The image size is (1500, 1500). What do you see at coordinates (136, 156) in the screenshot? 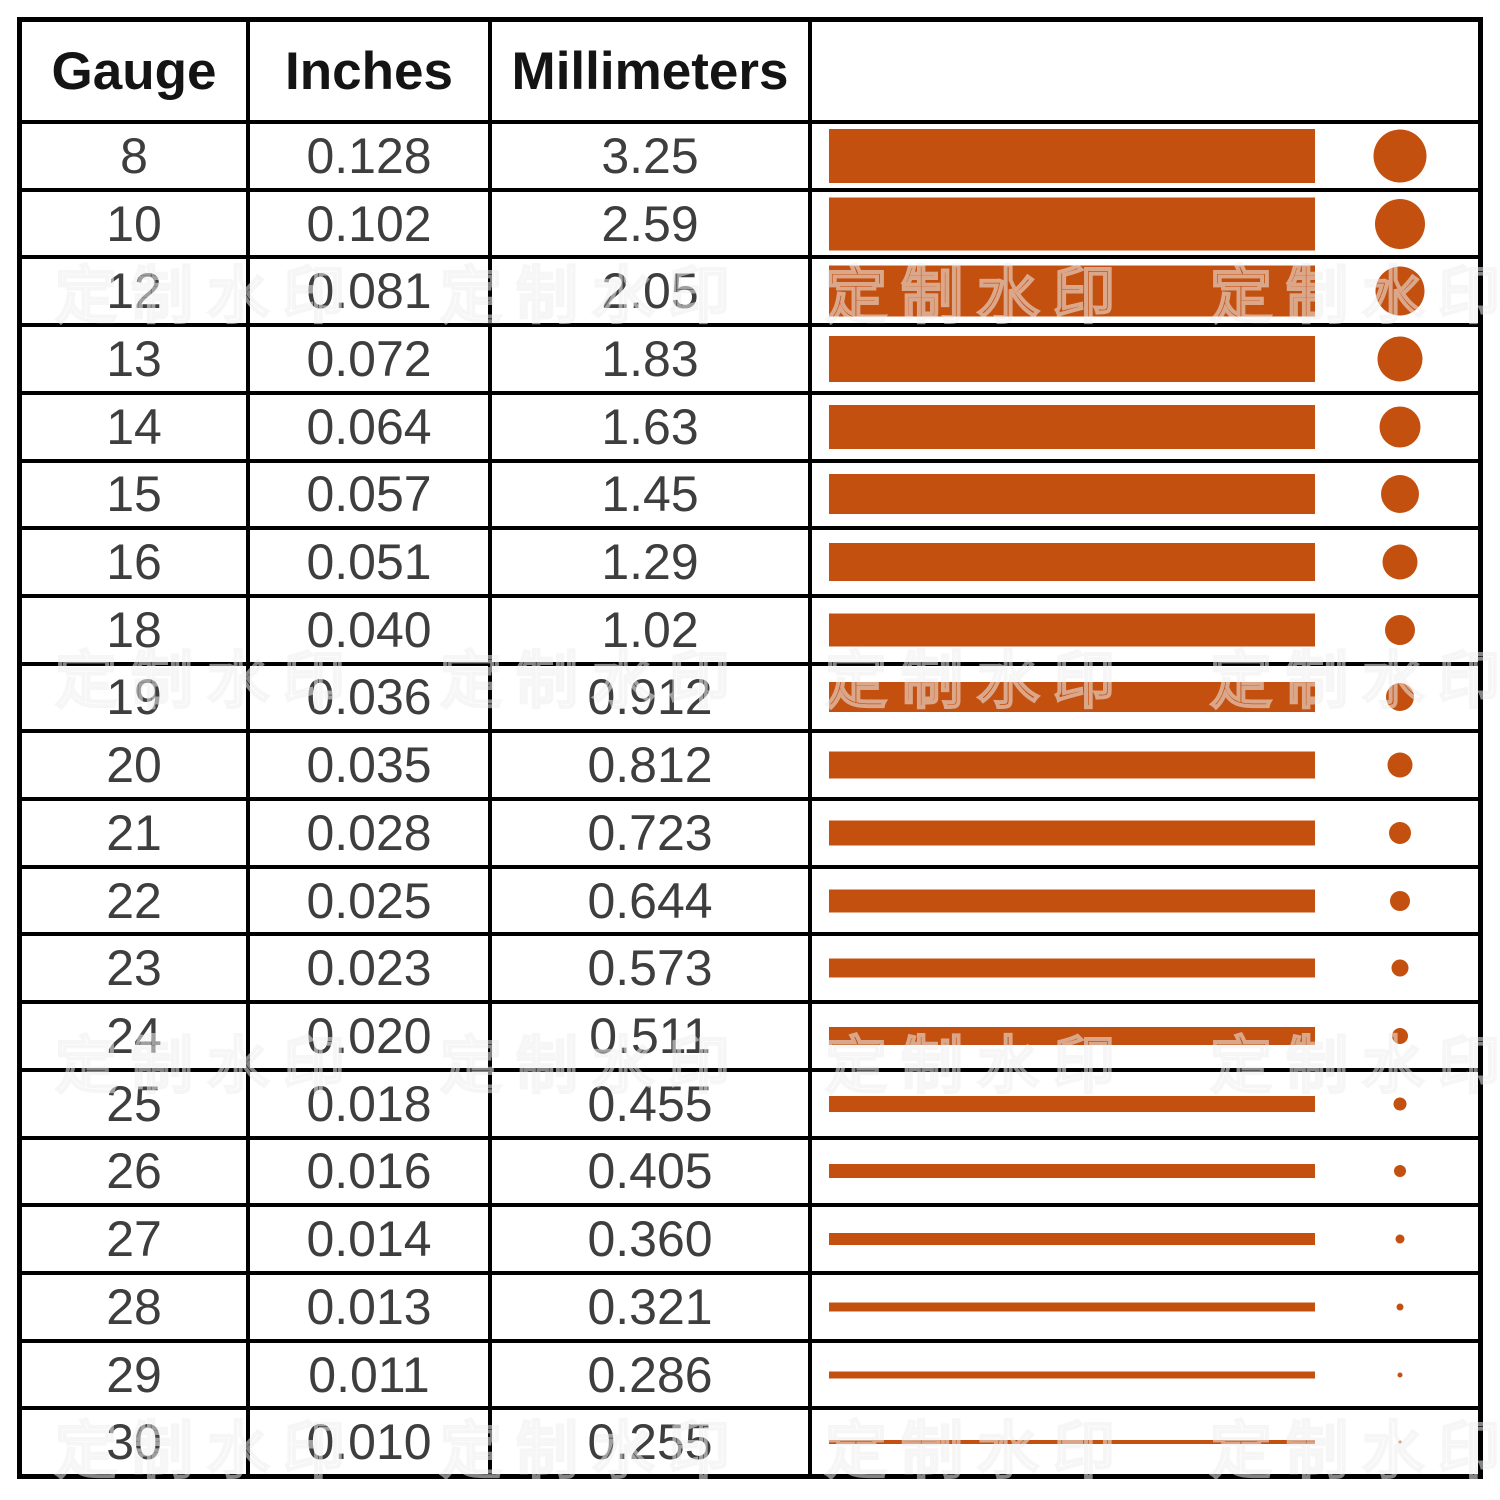
I see `gauge-cell: 8` at bounding box center [136, 156].